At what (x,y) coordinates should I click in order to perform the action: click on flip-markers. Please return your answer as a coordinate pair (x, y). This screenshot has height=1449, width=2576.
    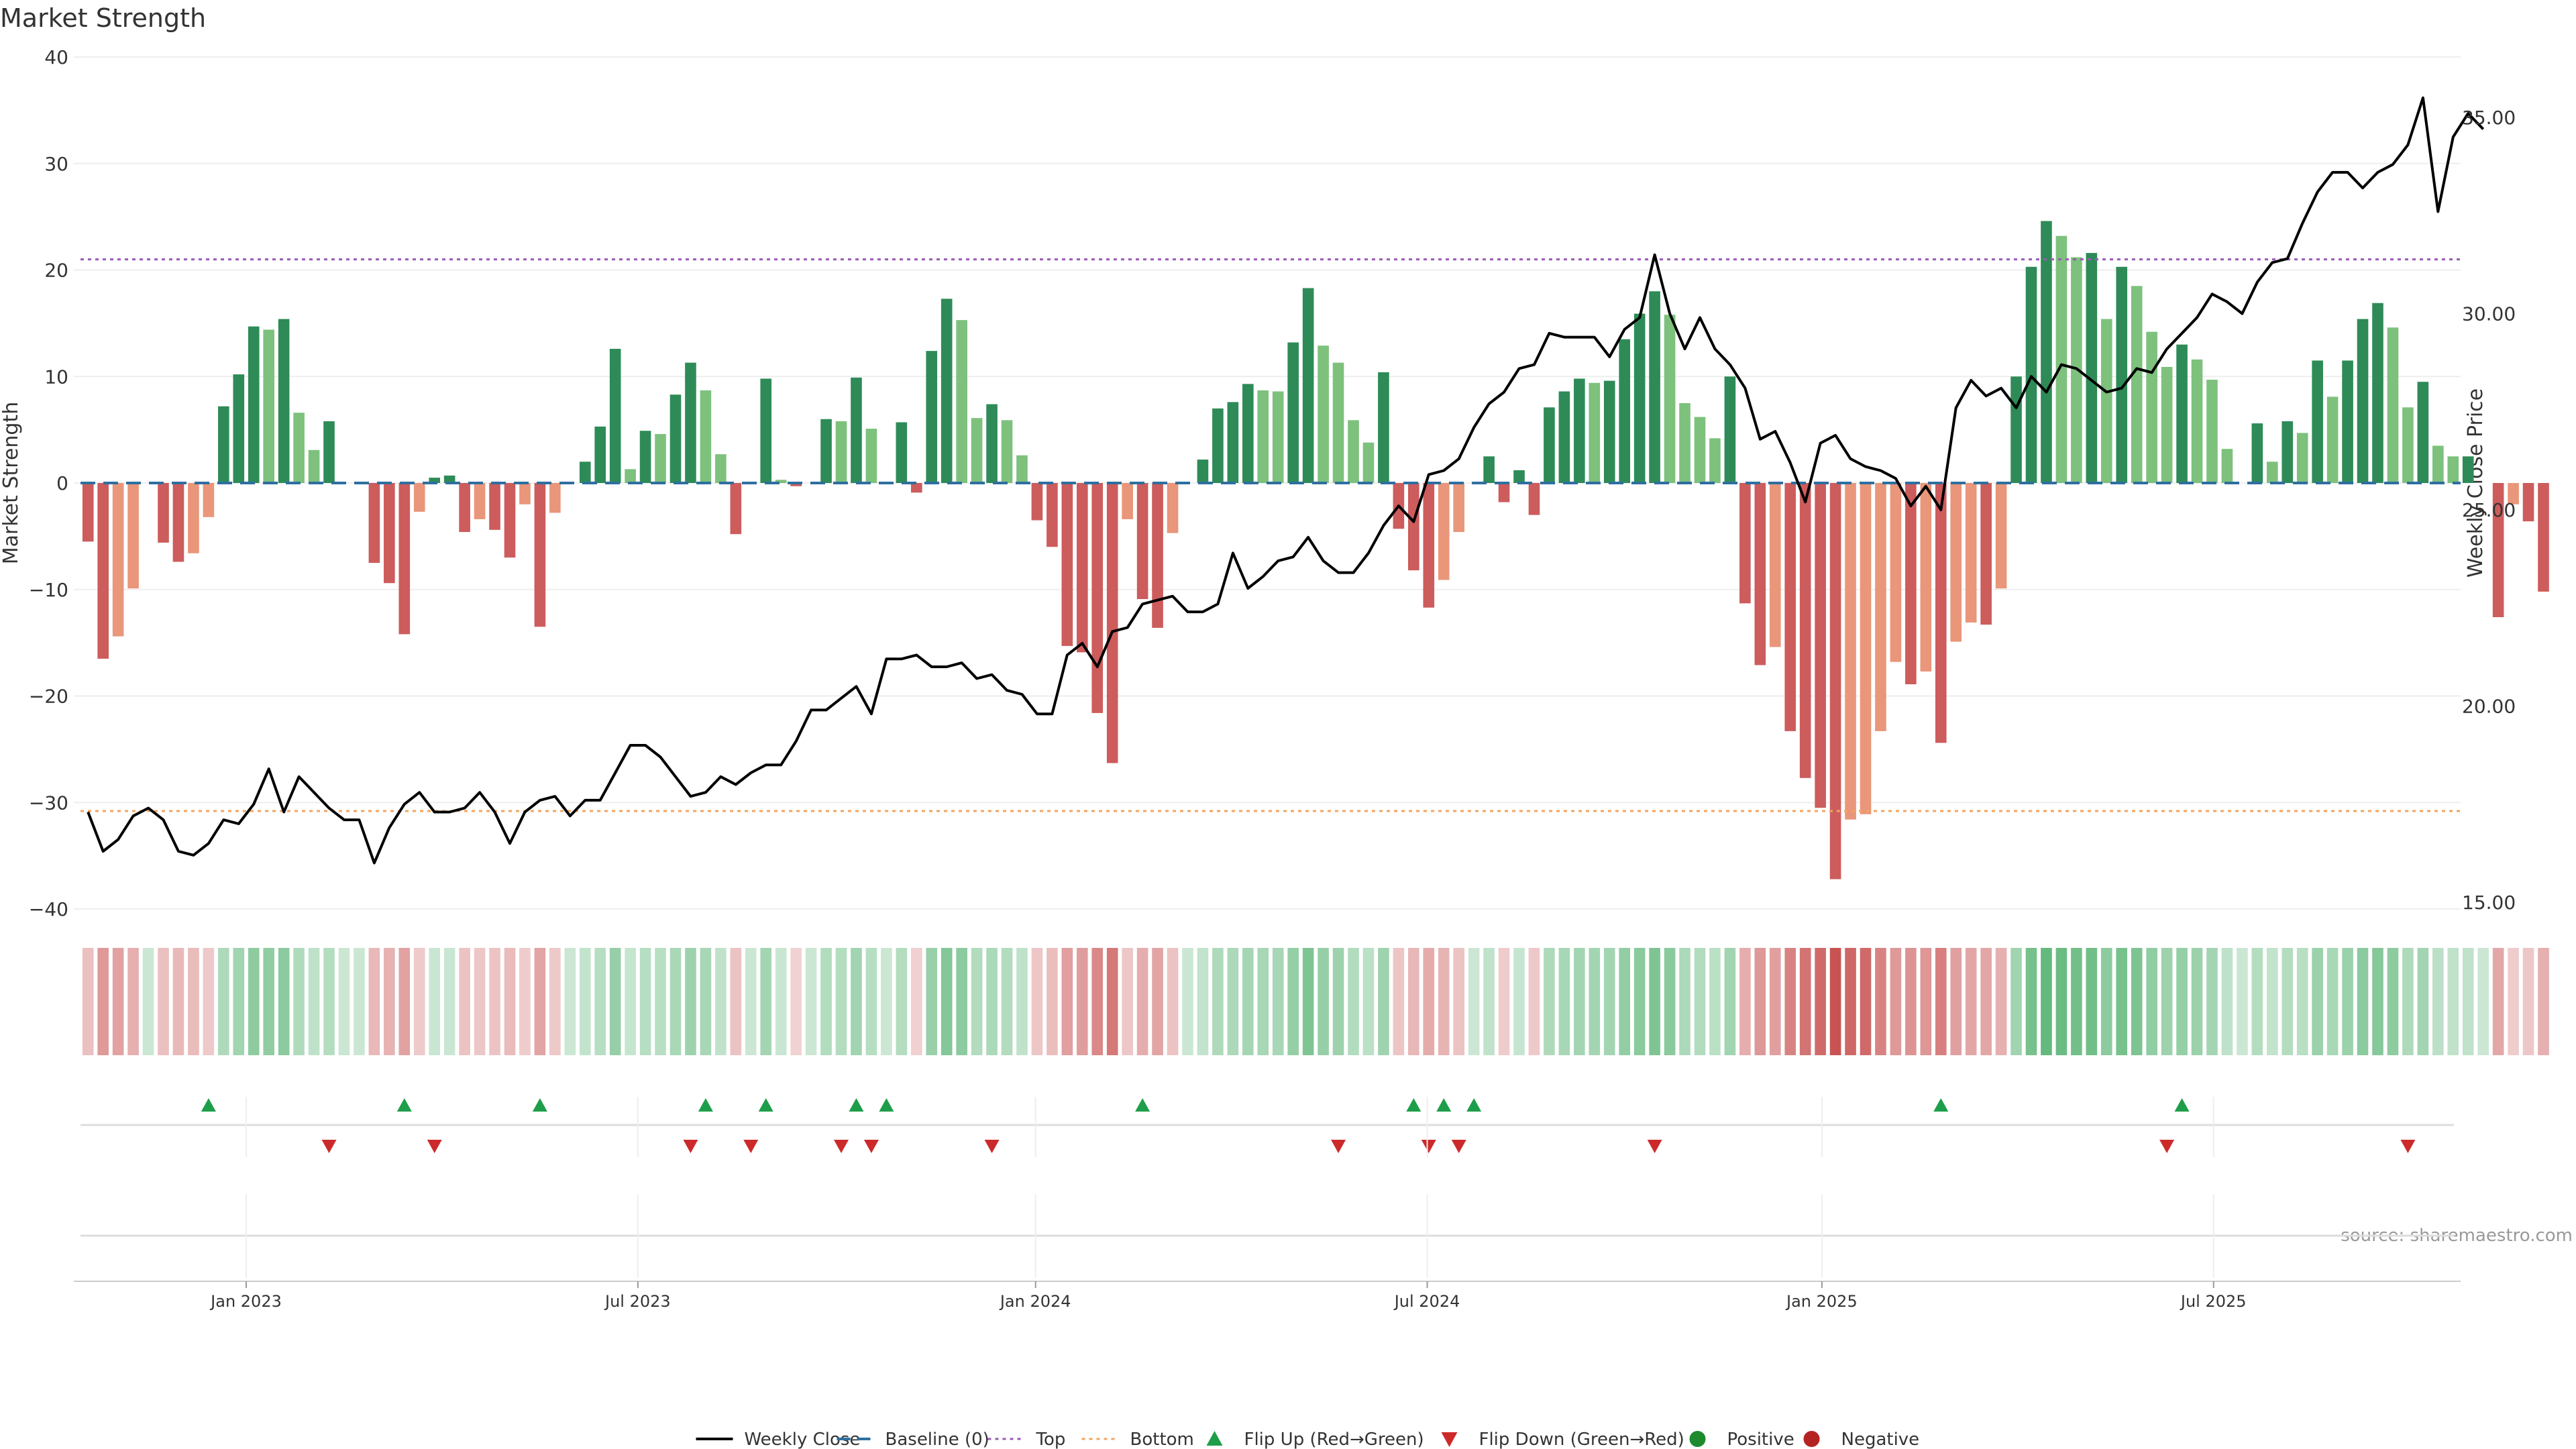
    Looking at the image, I should click on (1267, 1167).